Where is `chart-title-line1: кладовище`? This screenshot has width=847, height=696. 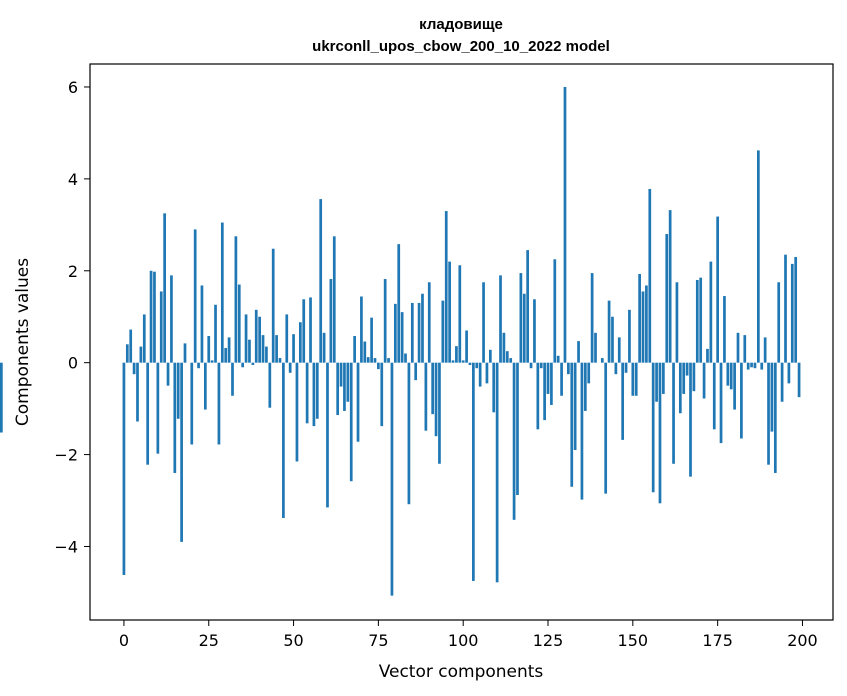 chart-title-line1: кладовище is located at coordinates (461, 24).